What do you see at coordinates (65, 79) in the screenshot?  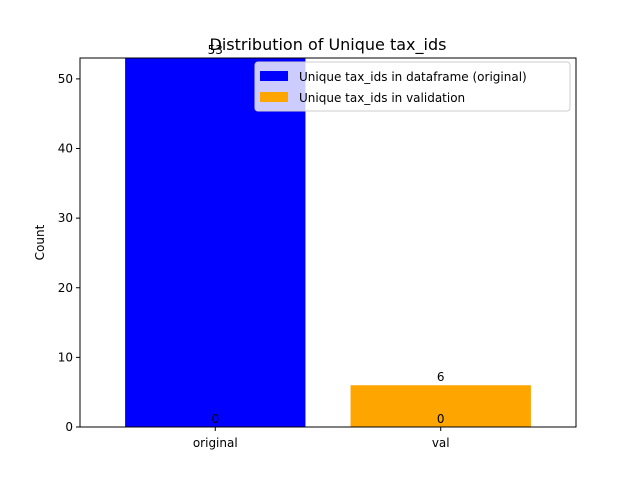 I see `y-tick-label: 50` at bounding box center [65, 79].